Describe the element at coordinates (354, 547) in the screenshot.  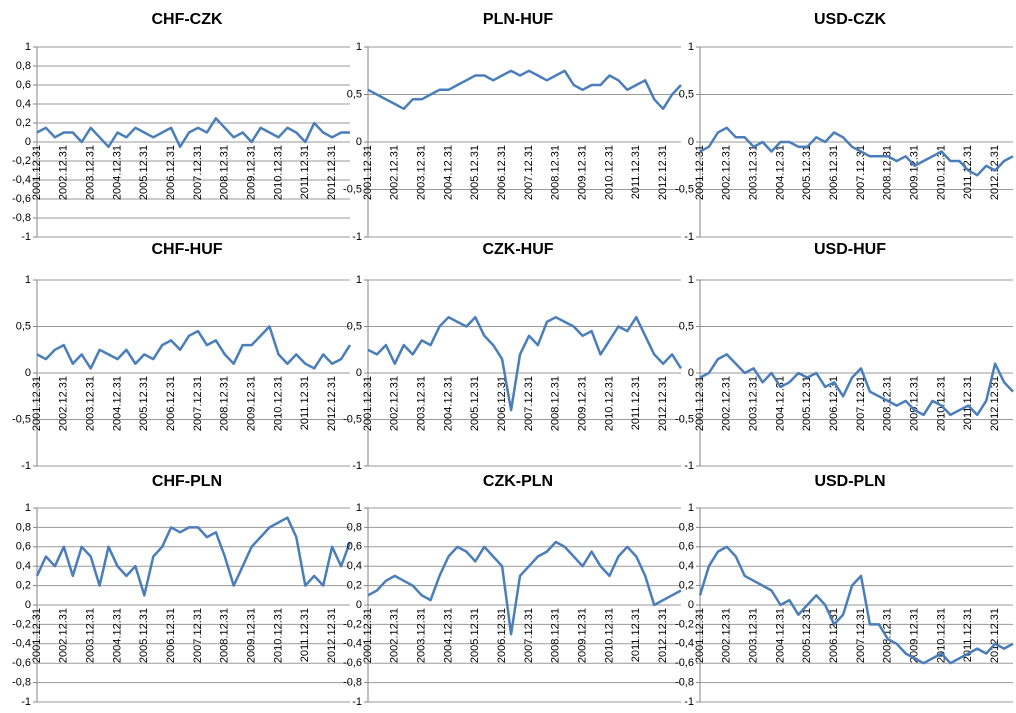
I see `y-tick-label: 0,6` at that location.